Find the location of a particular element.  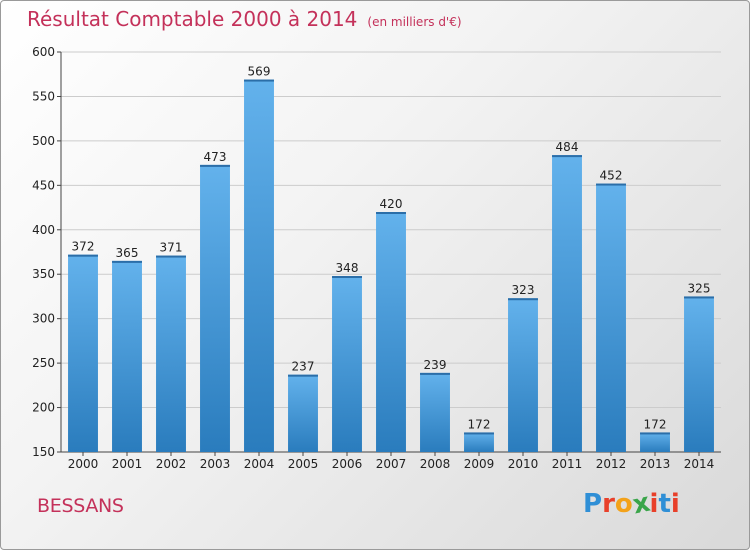

bar-2013 is located at coordinates (655, 442).